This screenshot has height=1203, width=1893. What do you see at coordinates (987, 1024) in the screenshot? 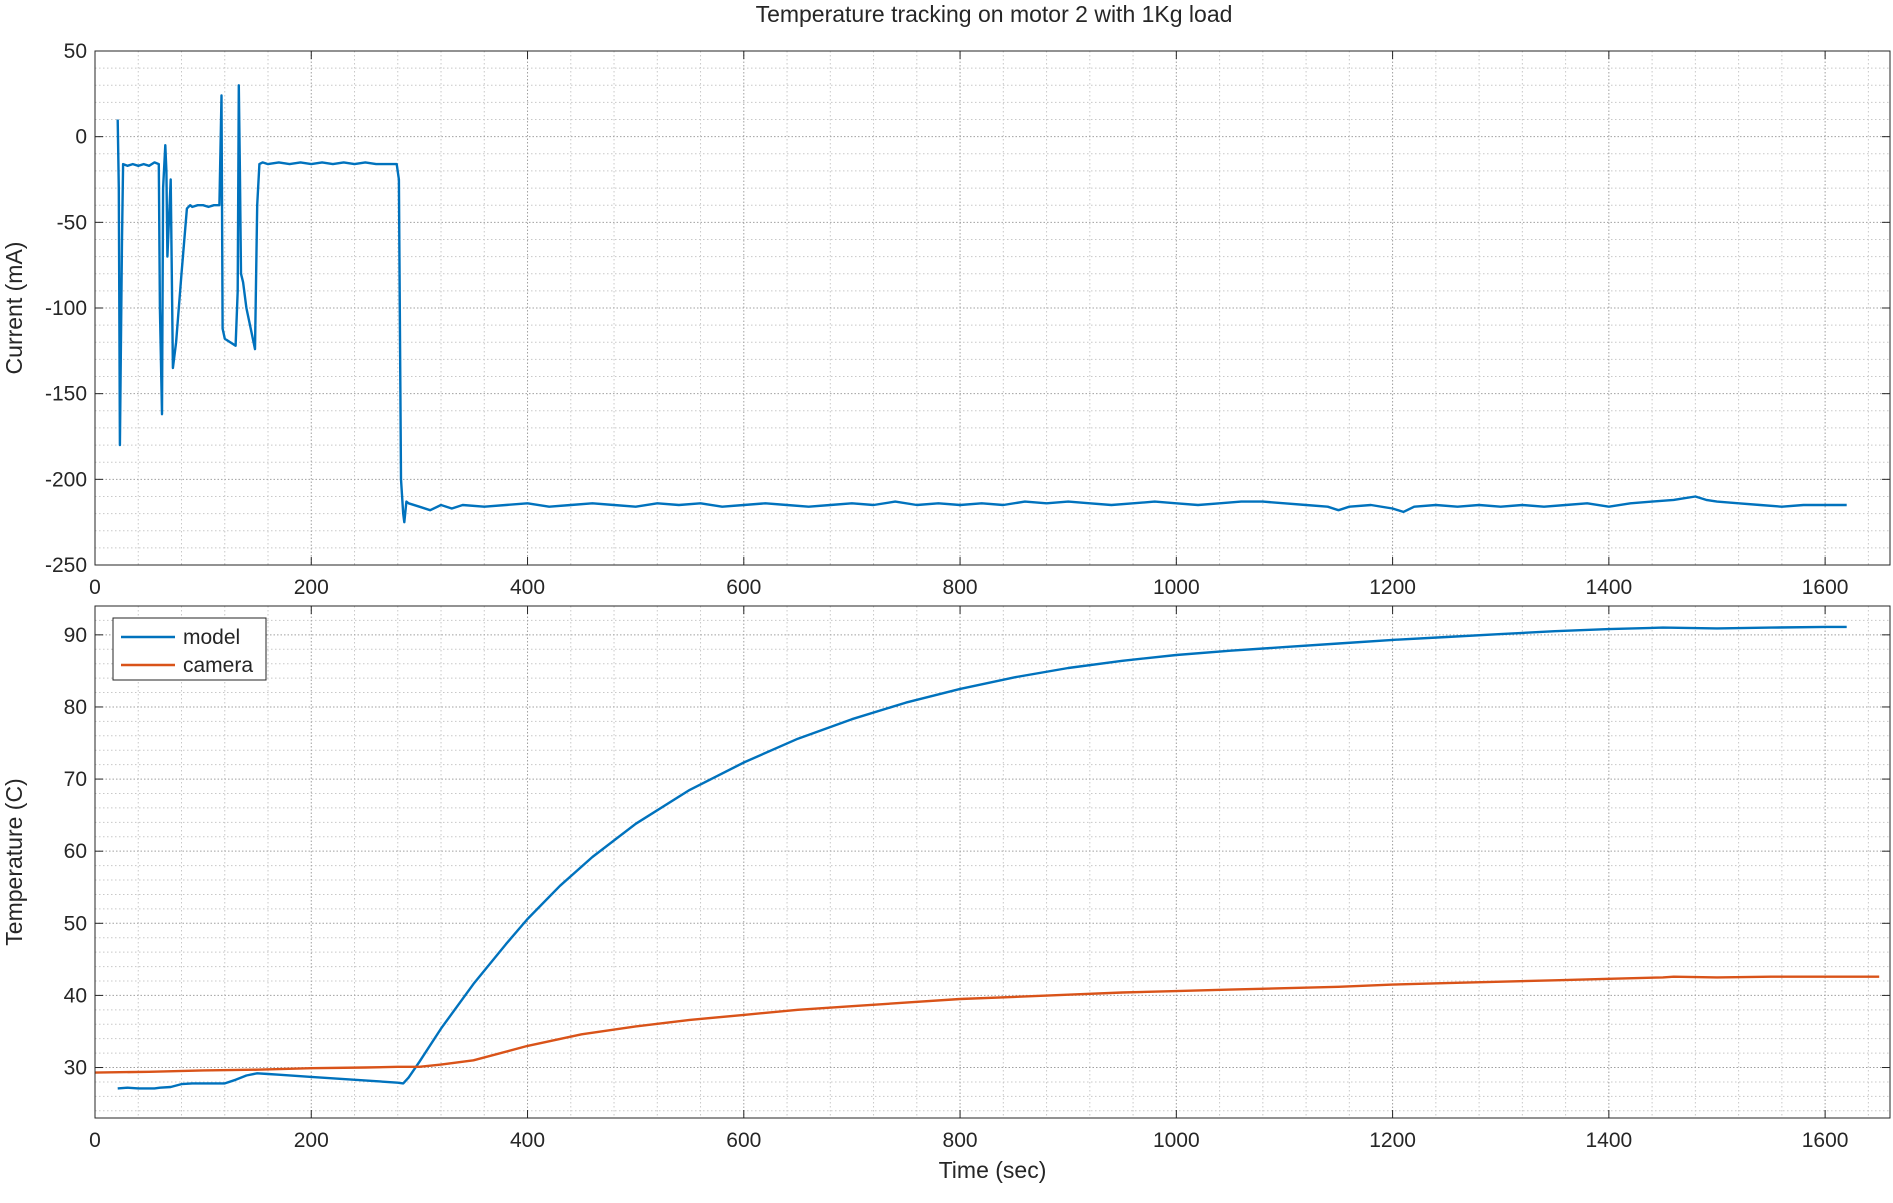
I see `series-line-camera` at bounding box center [987, 1024].